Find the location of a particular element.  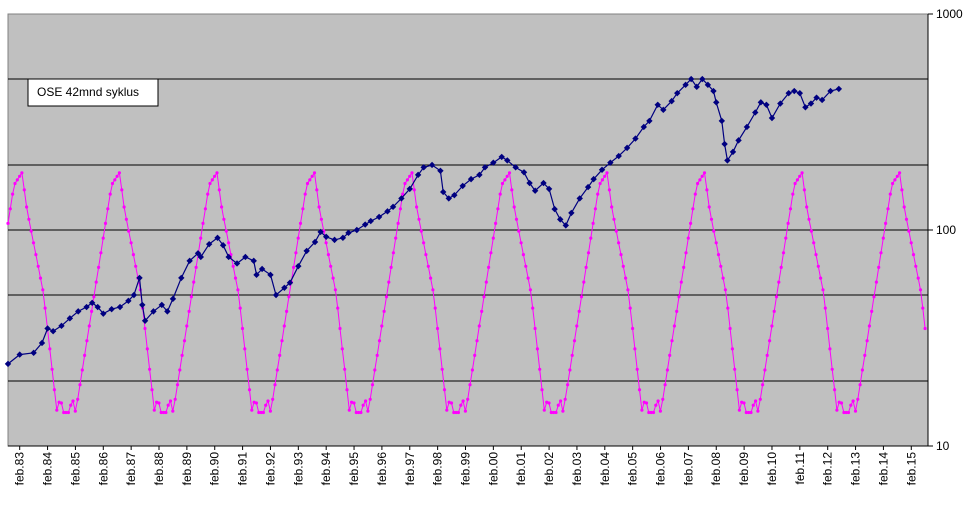

x-tick-label: feb.09 is located at coordinates (744, 469).